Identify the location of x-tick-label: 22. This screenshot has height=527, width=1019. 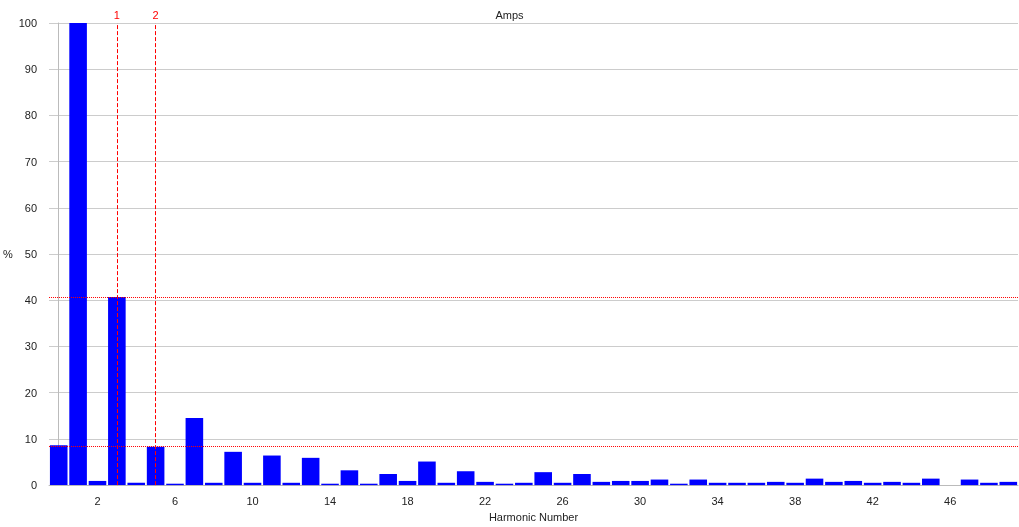
(485, 500).